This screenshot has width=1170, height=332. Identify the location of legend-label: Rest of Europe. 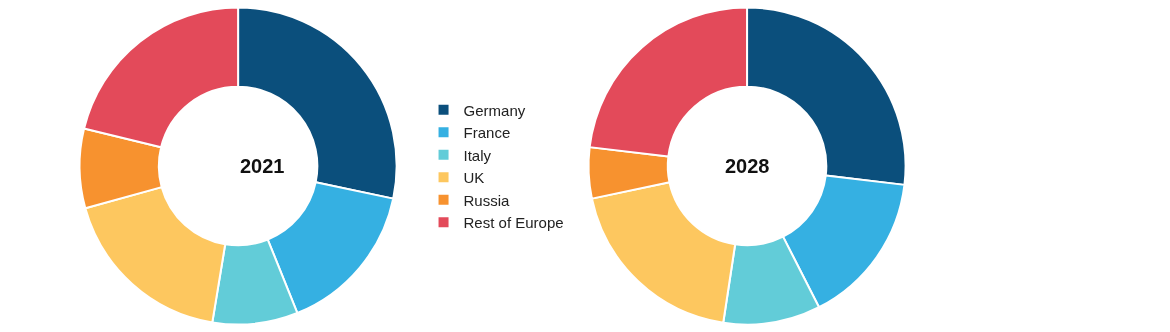
(513, 223).